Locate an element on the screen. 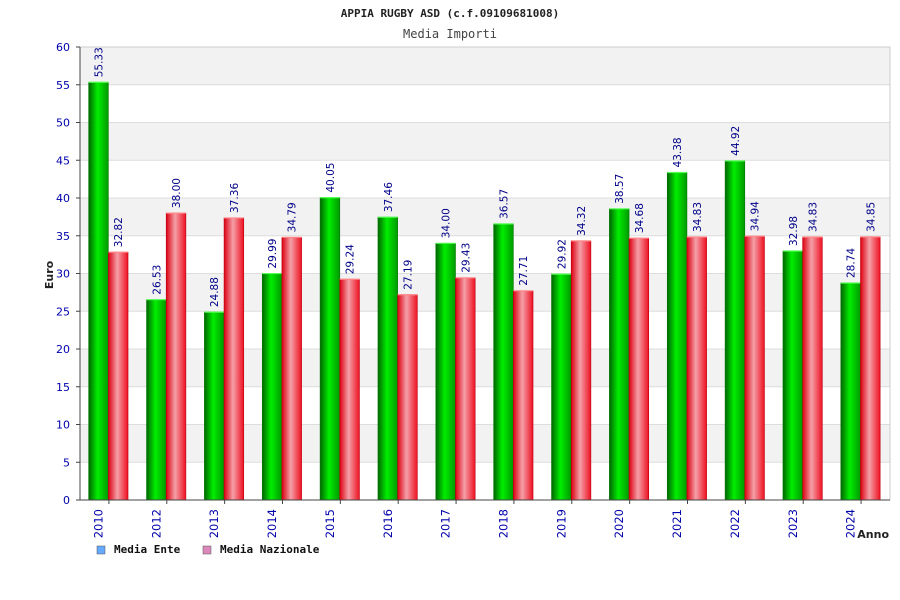  data-label: 29.43 is located at coordinates (466, 258).